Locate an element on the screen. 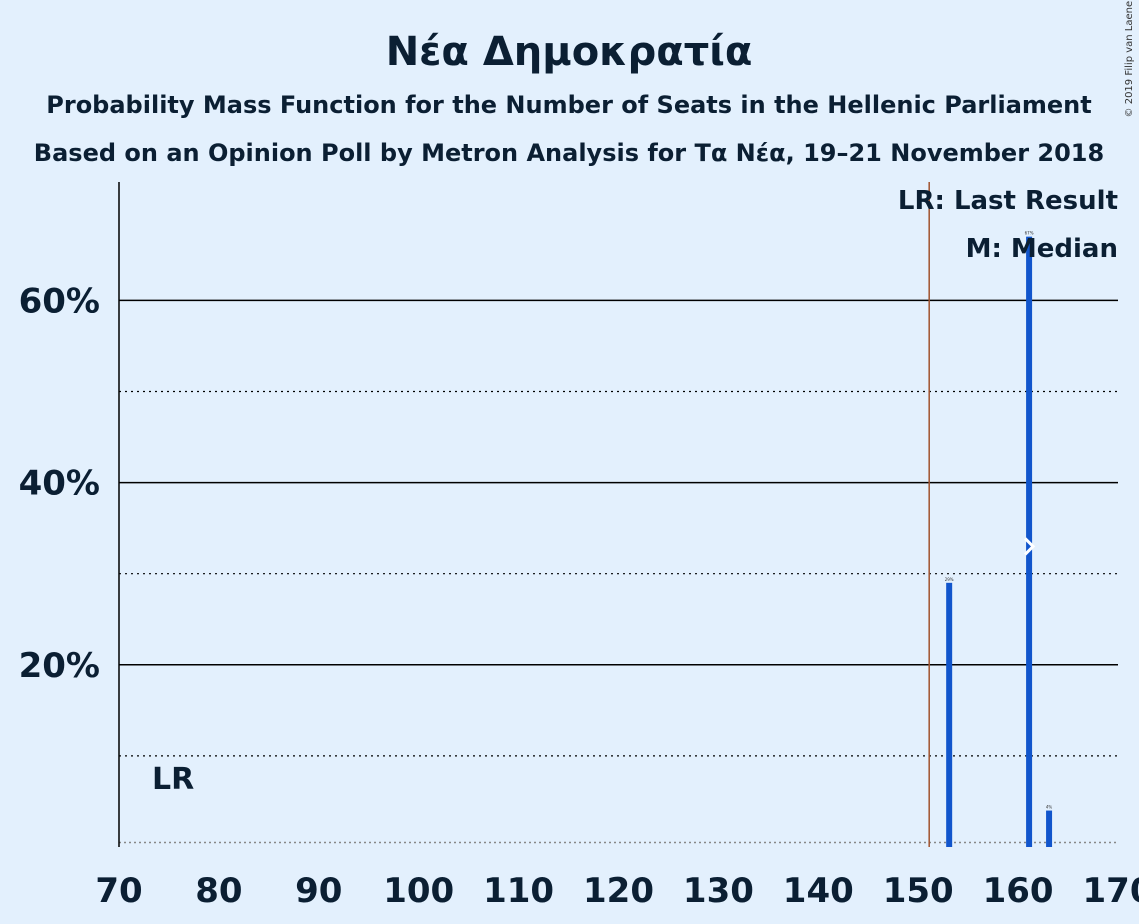 The image size is (1139, 924). x-tick-label: 170 is located at coordinates (1111, 891).